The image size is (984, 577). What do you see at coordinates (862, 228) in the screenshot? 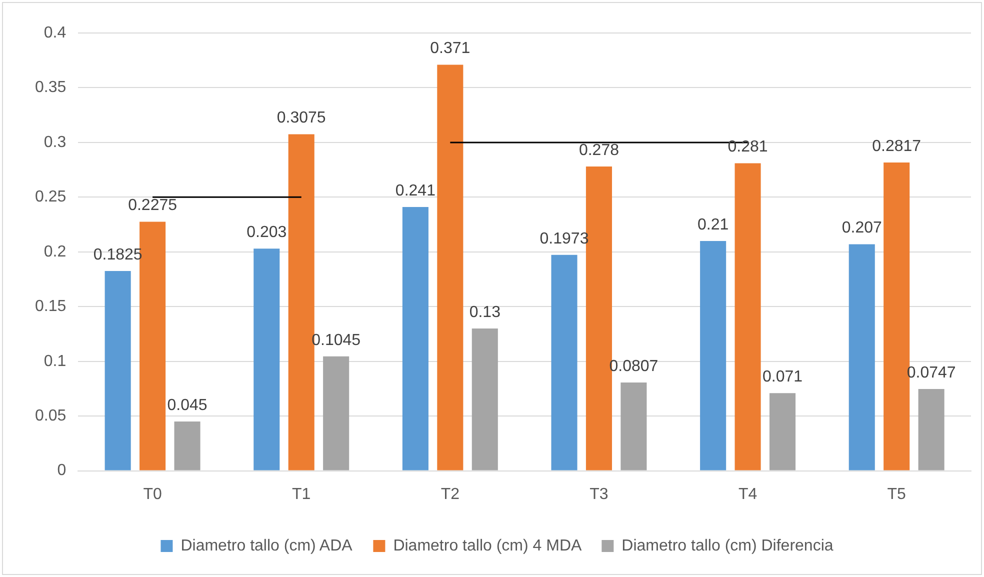
I see `data-label: 0.207` at bounding box center [862, 228].